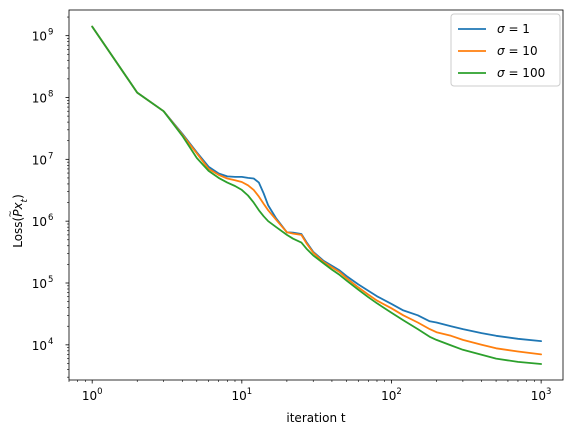 This screenshot has width=574, height=437. What do you see at coordinates (50, 342) in the screenshot?
I see `y-tick-exponent: 4` at bounding box center [50, 342].